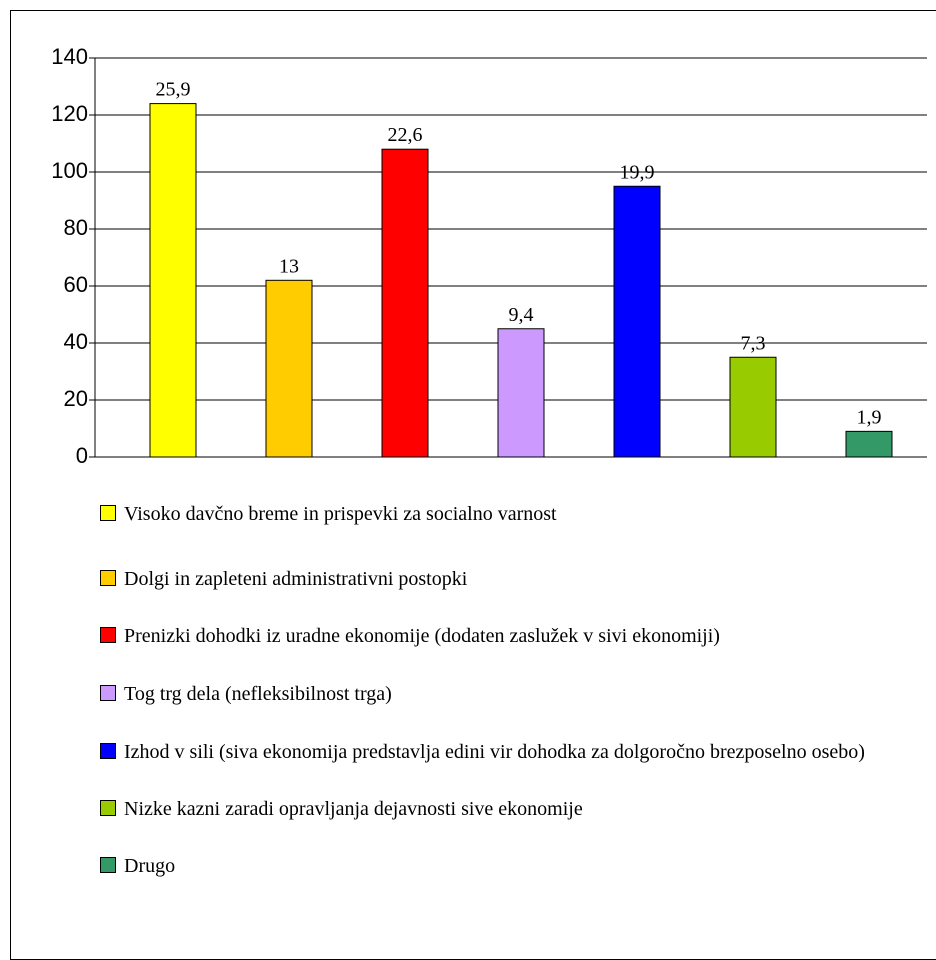  Describe the element at coordinates (69, 56) in the screenshot. I see `y-tick-label: 140` at that location.